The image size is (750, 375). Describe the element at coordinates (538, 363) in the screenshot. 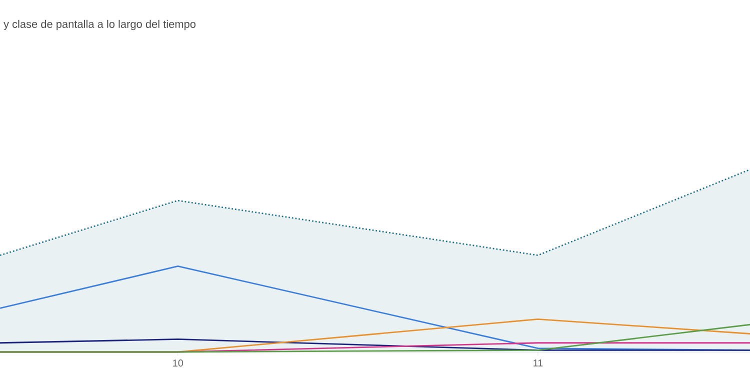

I see `x-tick-label: 11` at that location.